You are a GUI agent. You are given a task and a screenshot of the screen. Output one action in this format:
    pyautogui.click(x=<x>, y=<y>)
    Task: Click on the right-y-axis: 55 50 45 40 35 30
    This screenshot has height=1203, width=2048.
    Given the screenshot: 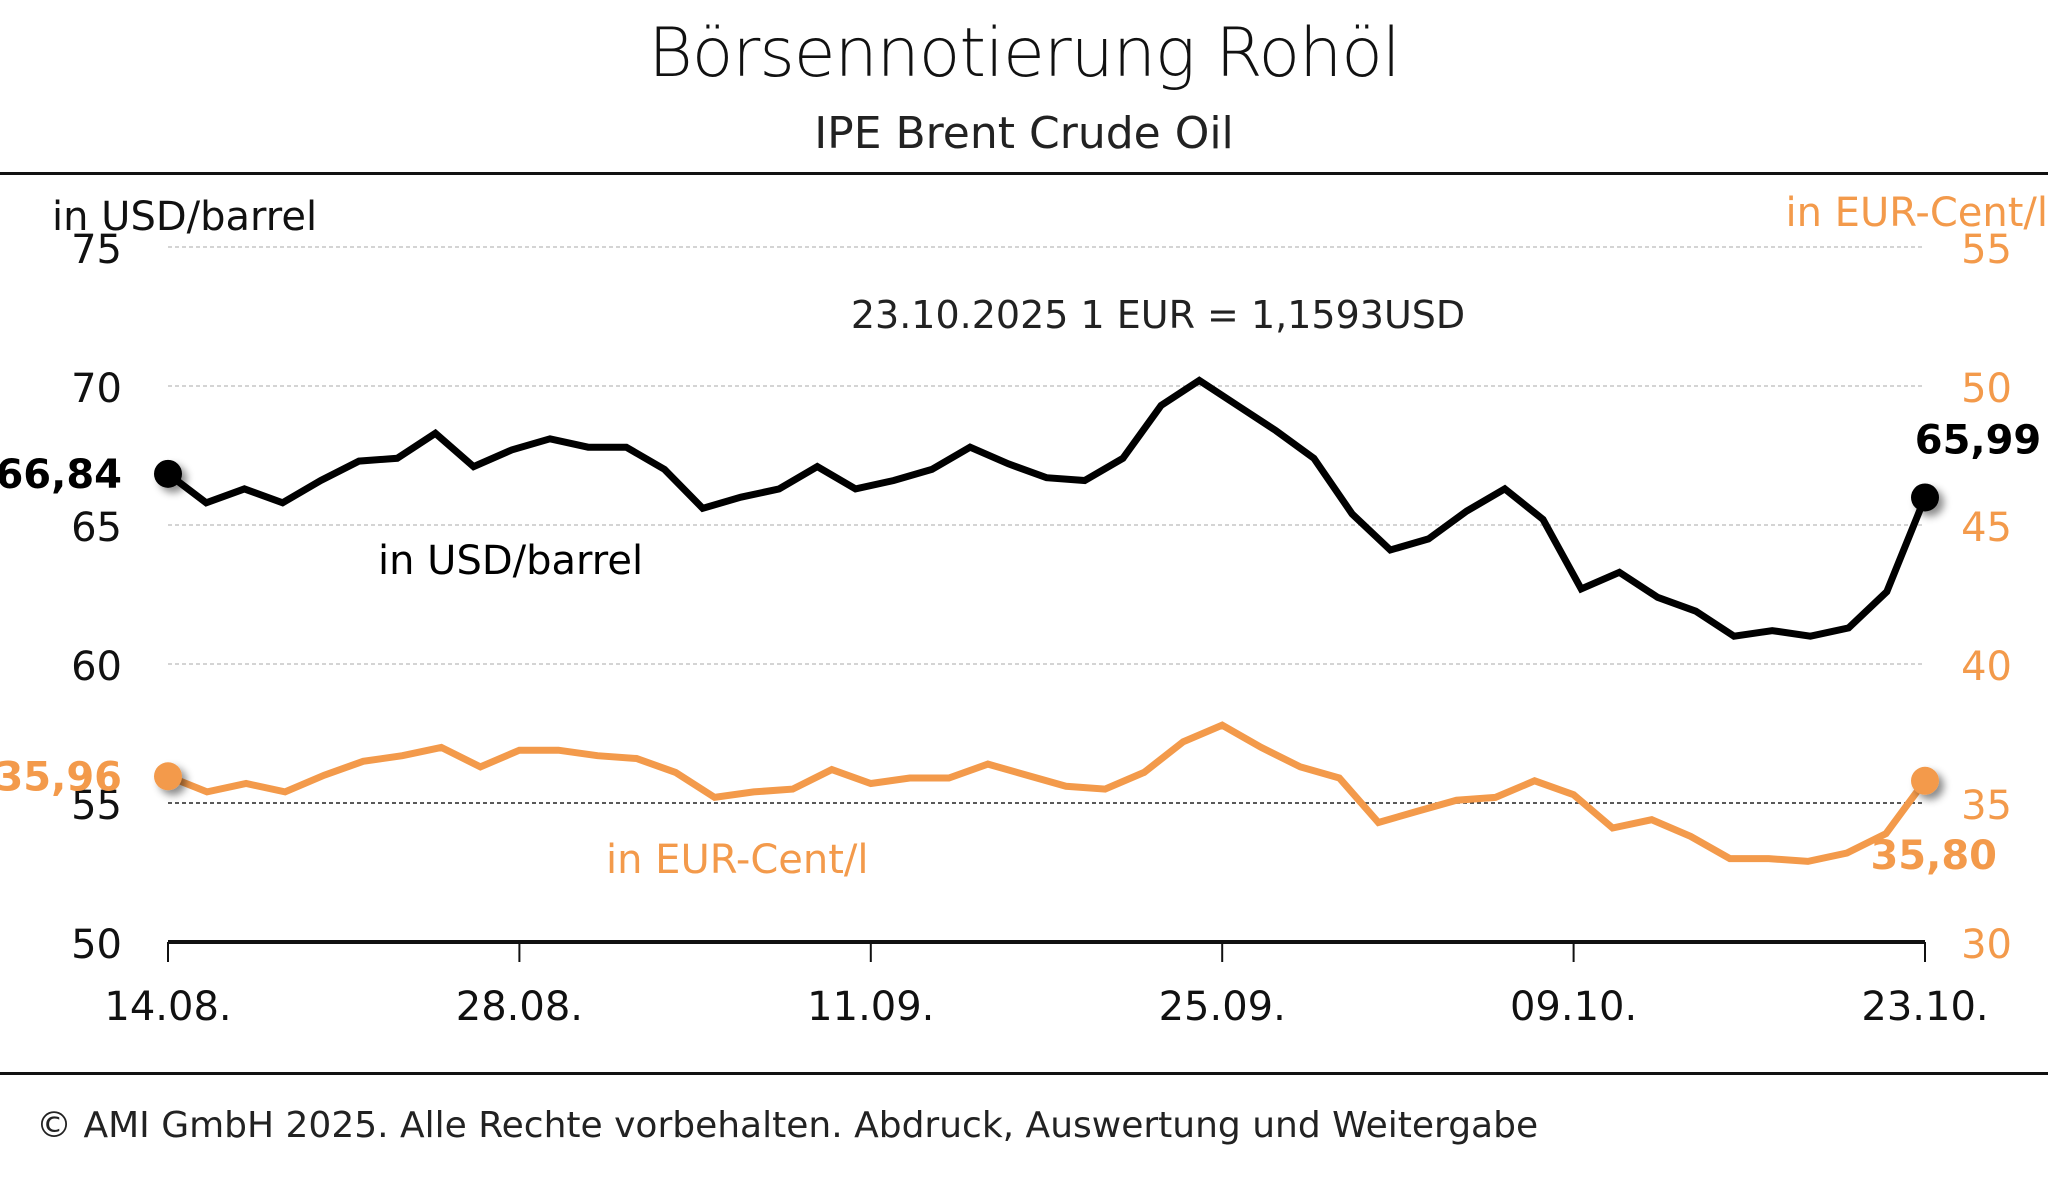 What is the action you would take?
    pyautogui.click(x=1986, y=597)
    